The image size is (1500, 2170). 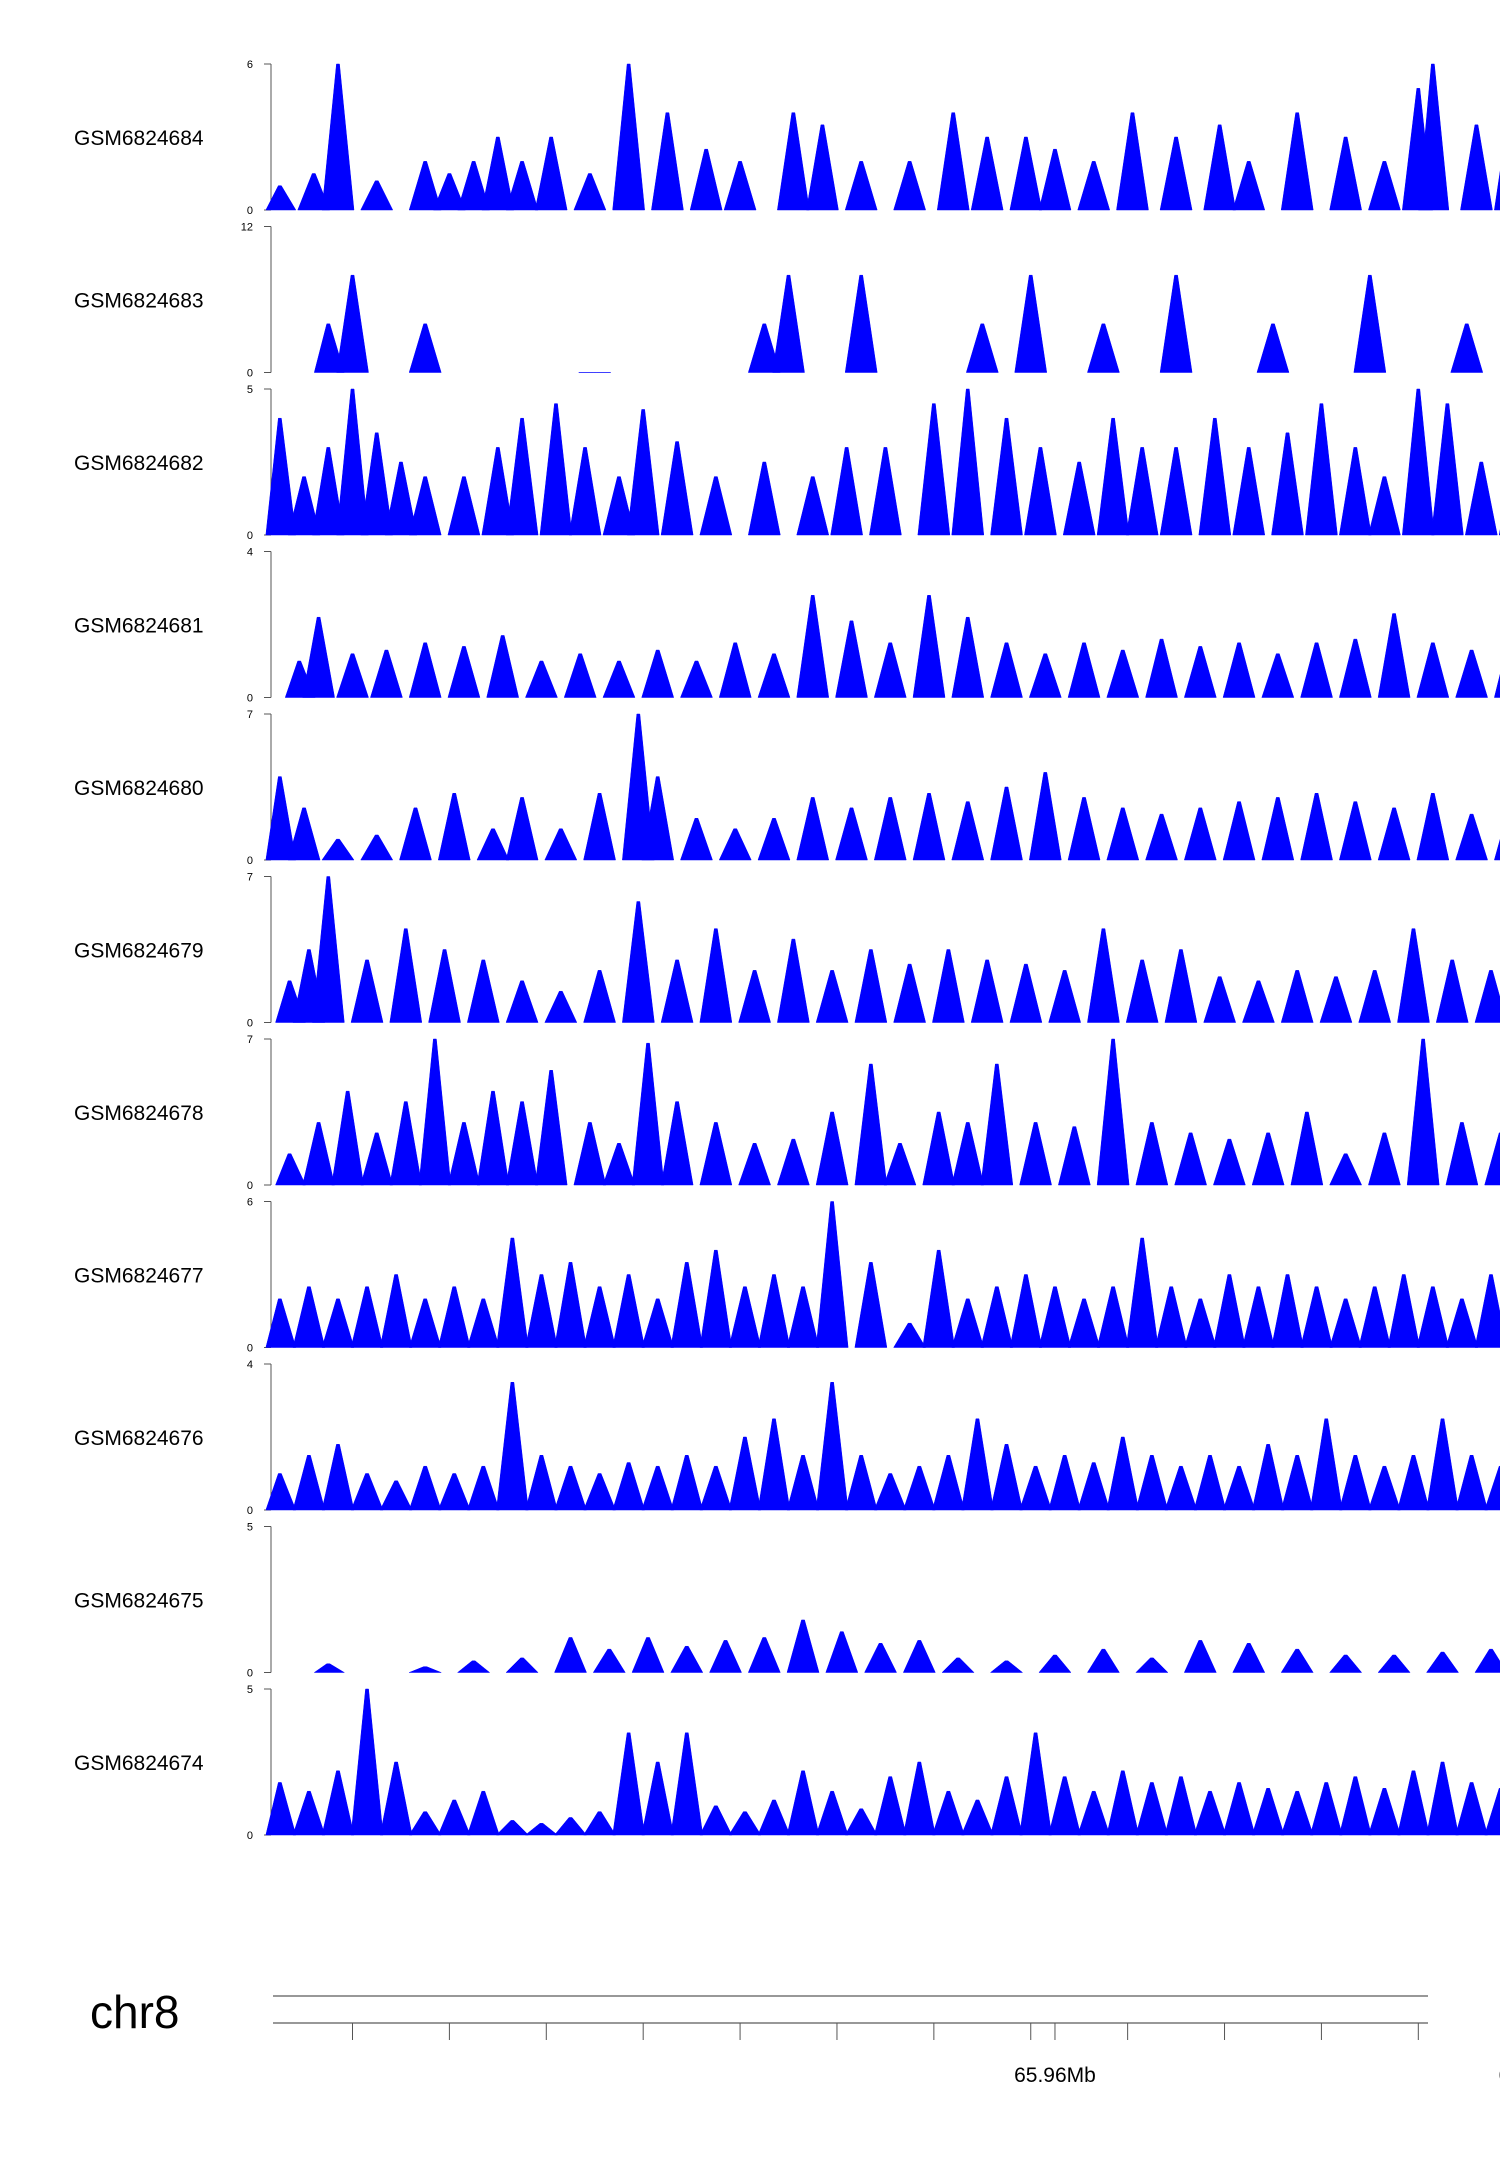 I want to click on track-label: GSM6824676, so click(x=139, y=1438).